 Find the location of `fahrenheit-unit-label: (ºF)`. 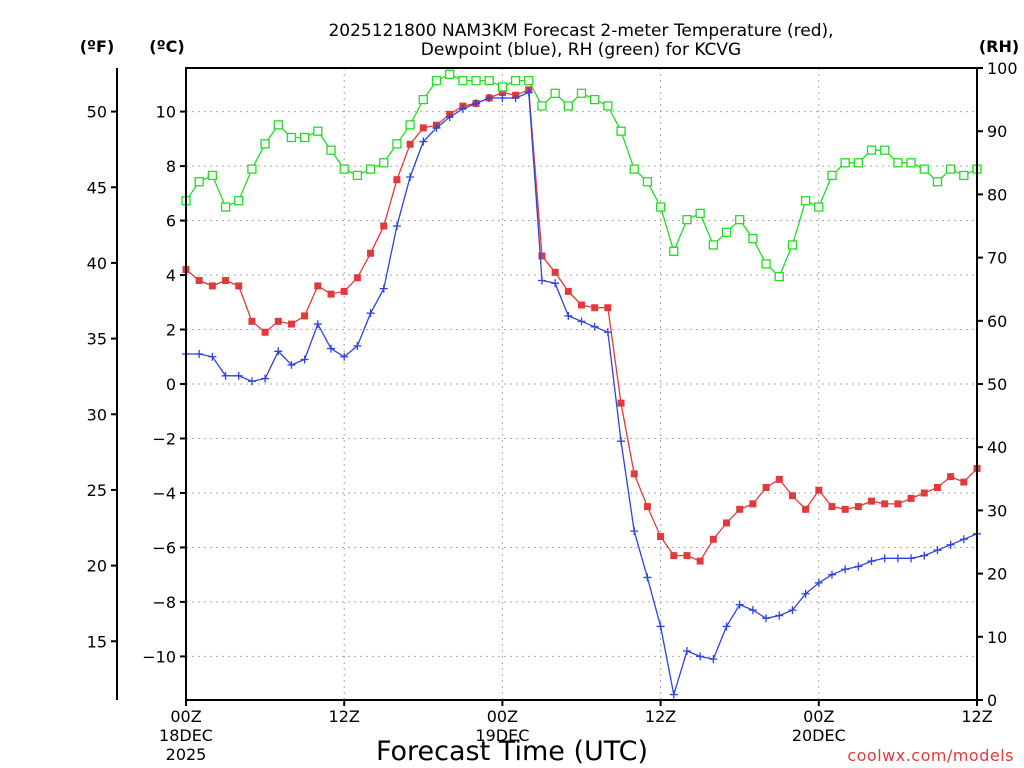

fahrenheit-unit-label: (ºF) is located at coordinates (97, 46).